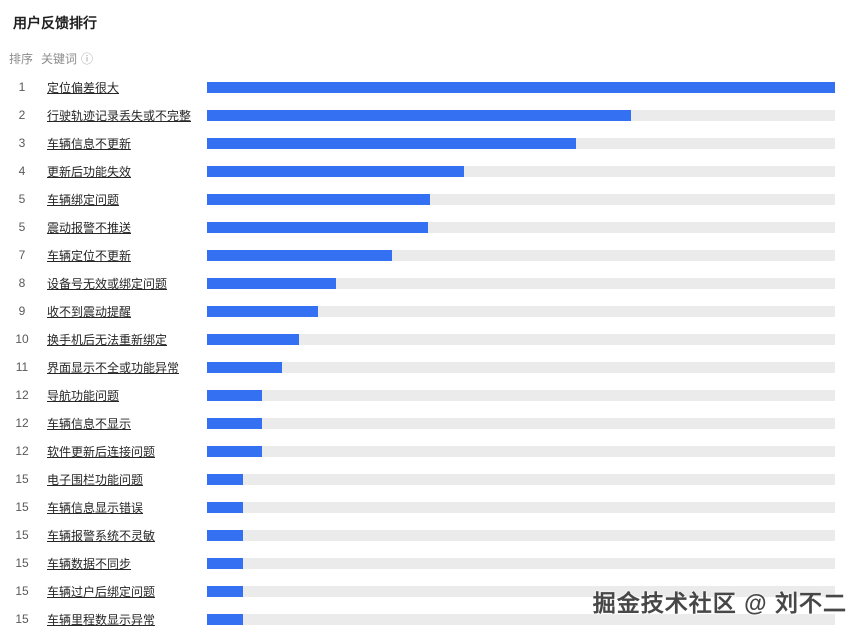 This screenshot has height=633, width=857. Describe the element at coordinates (22, 339) in the screenshot. I see `rank-number: 10` at that location.